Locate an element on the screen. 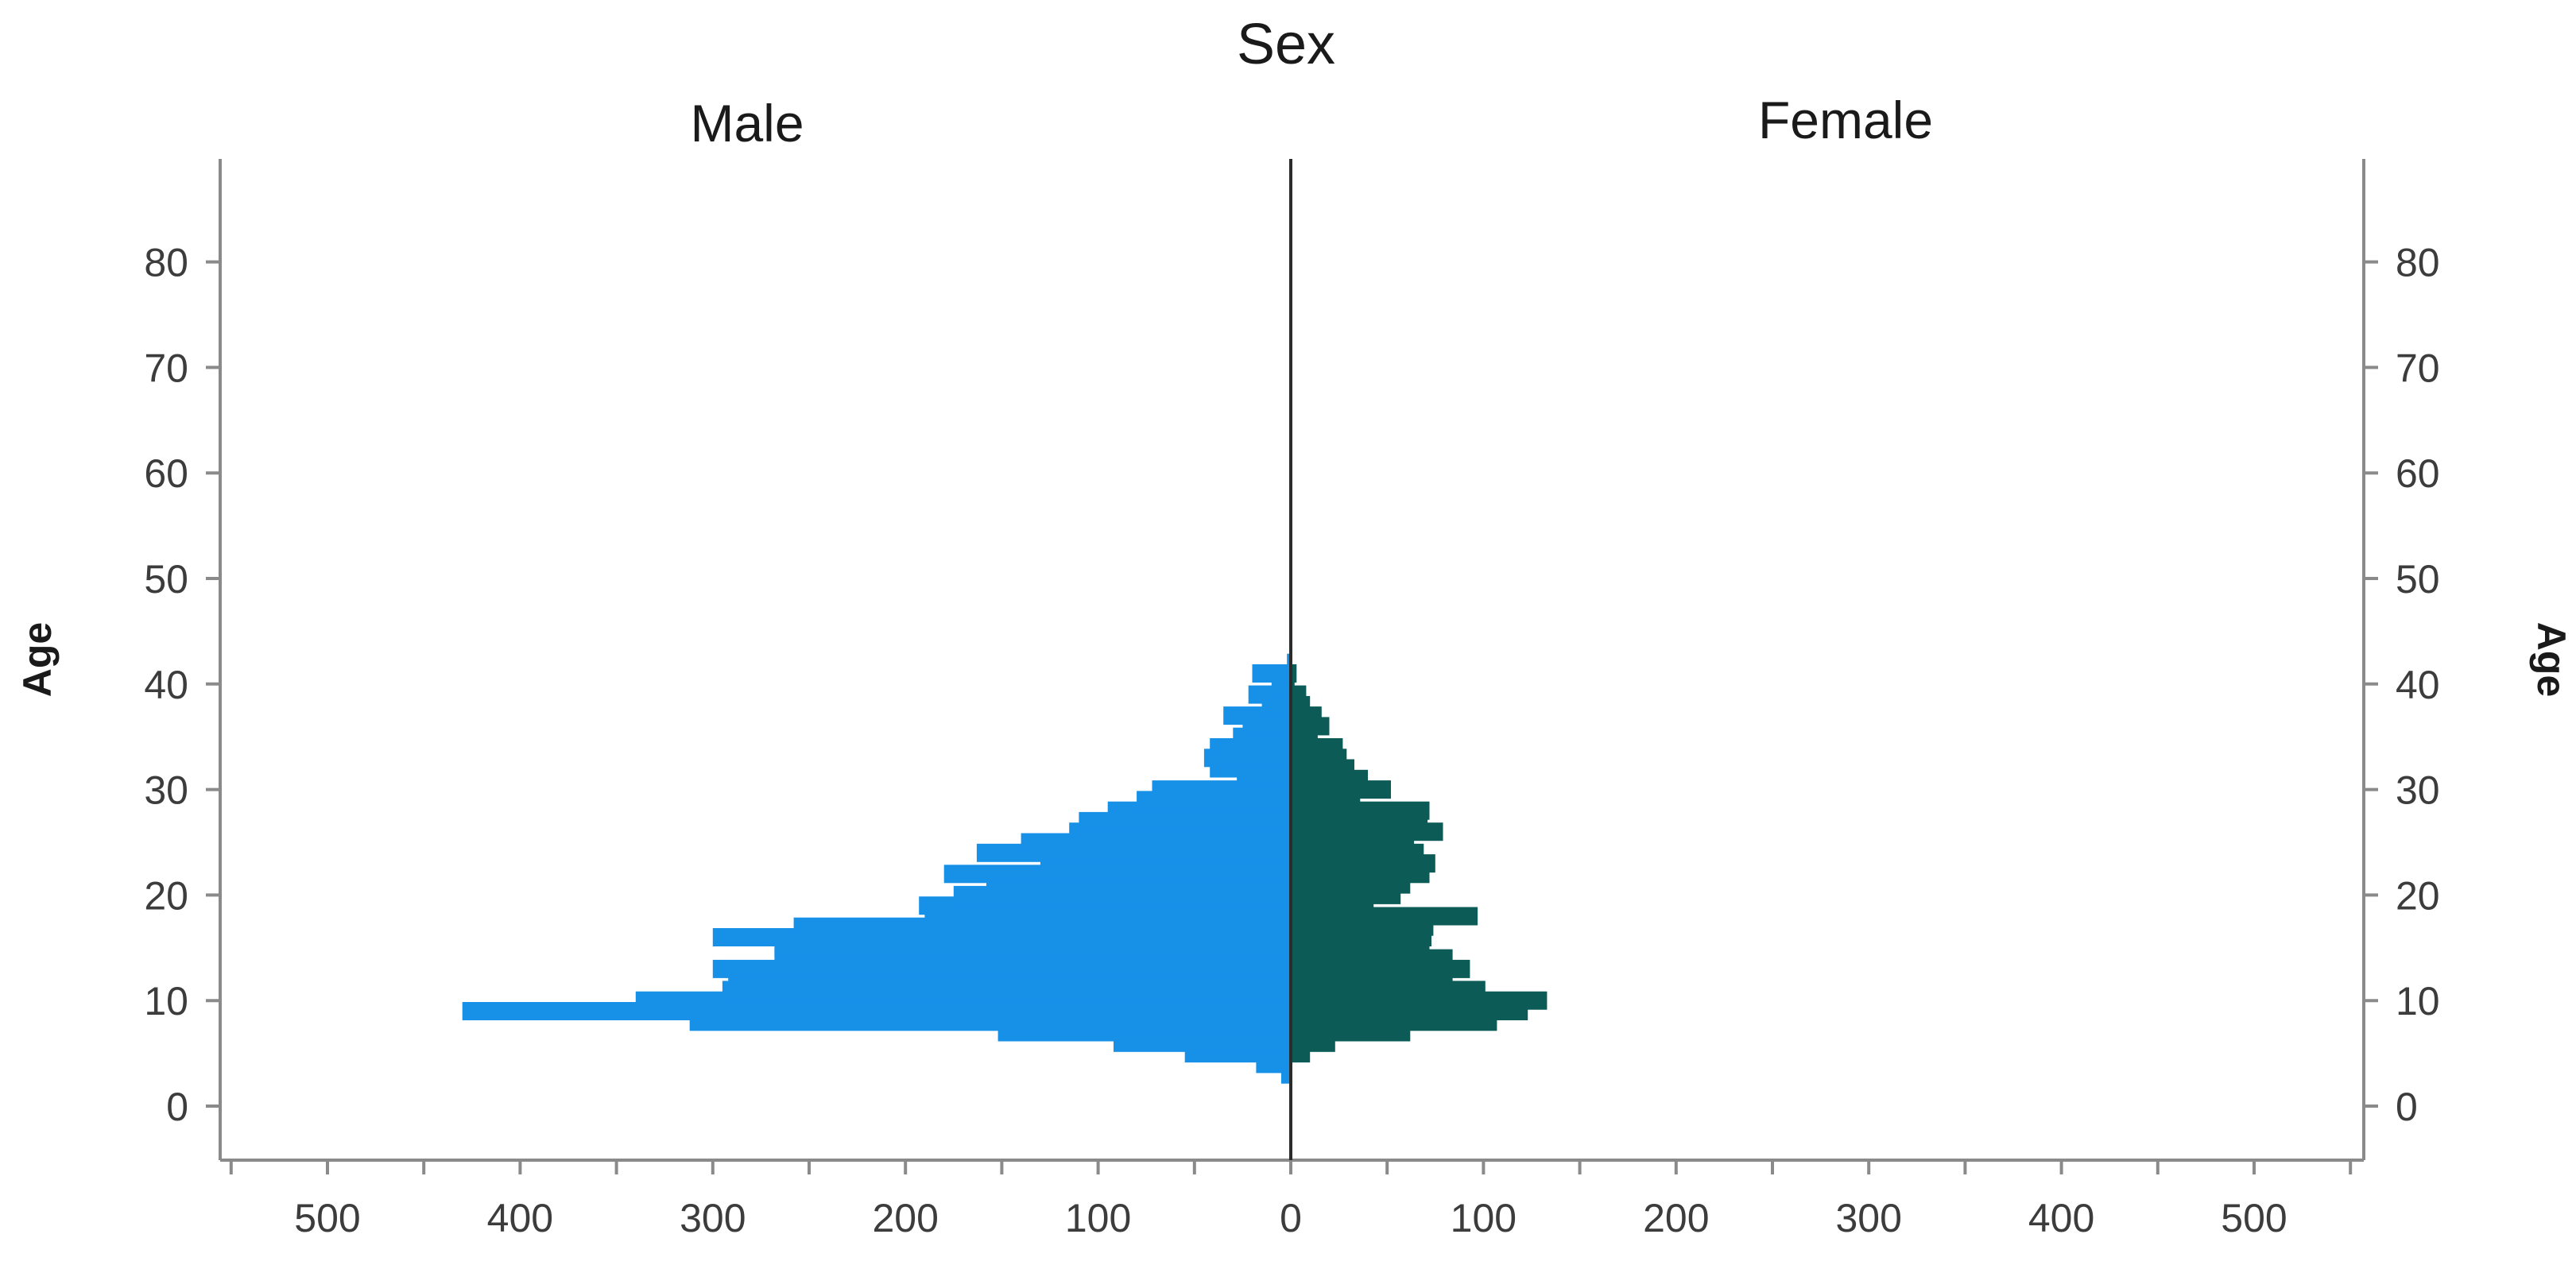 The image size is (2576, 1269). x-tick-label-female-100: 100 is located at coordinates (1484, 1218).